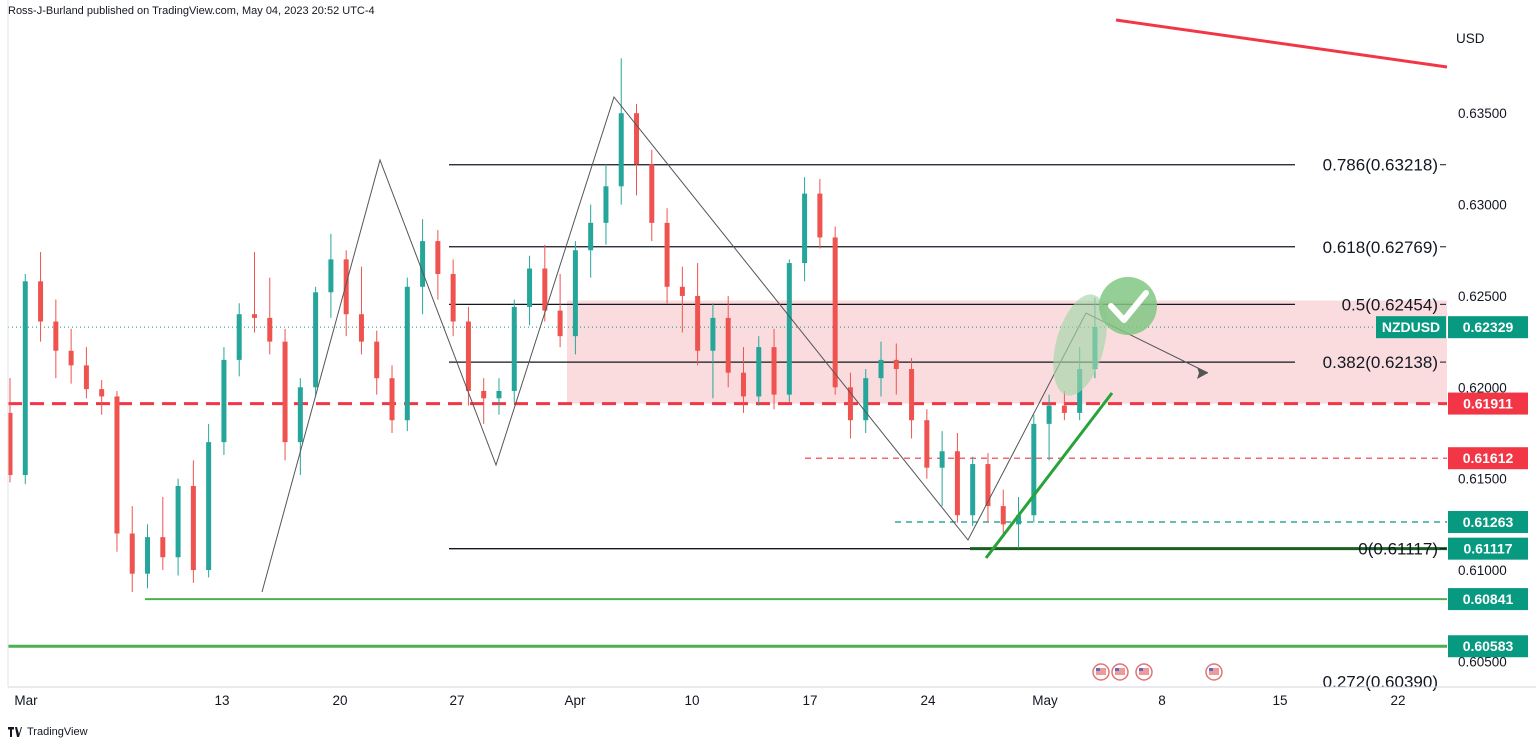 The height and width of the screenshot is (749, 1536). I want to click on x-tick-label: May, so click(1045, 700).